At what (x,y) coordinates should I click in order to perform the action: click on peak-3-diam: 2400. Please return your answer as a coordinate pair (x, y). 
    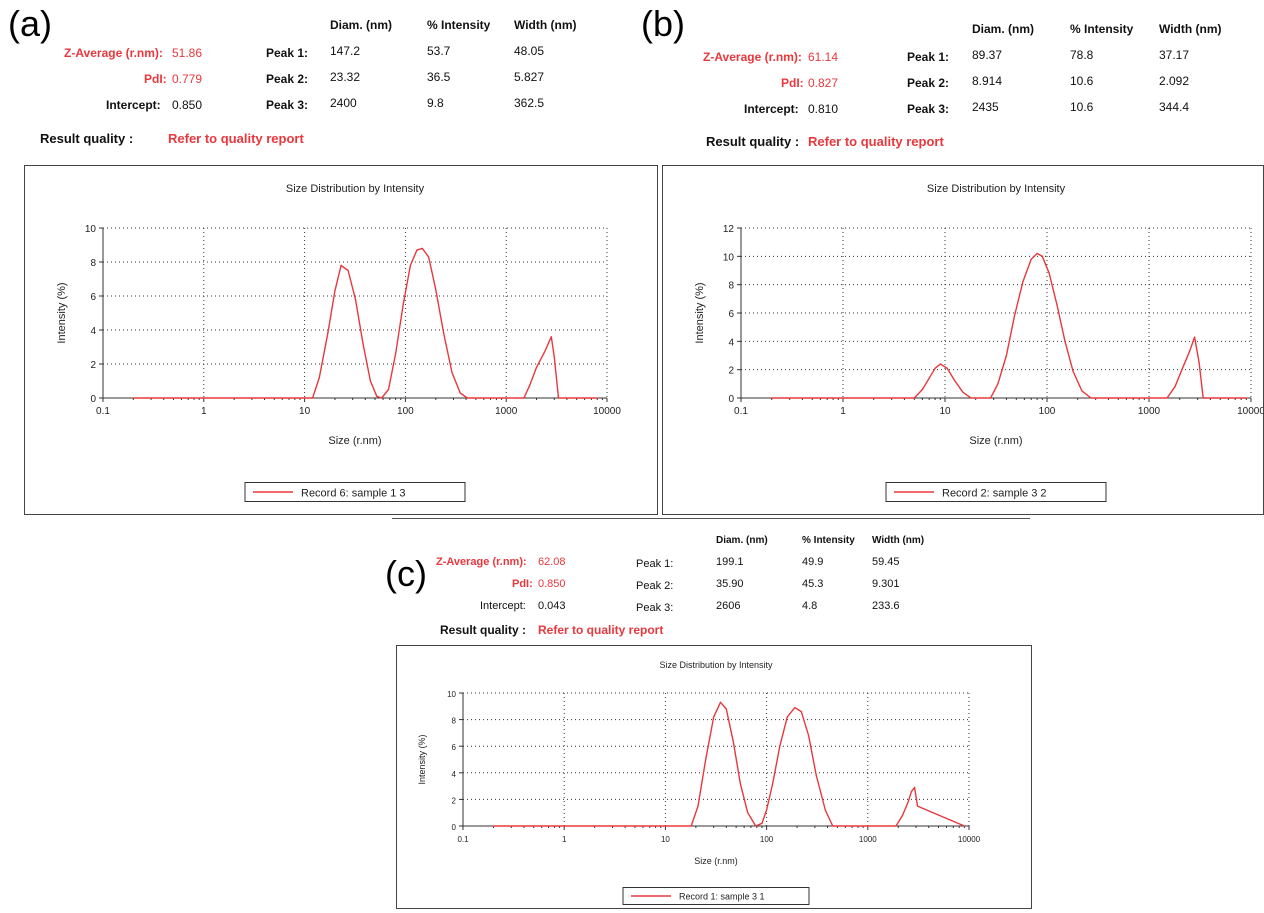
    Looking at the image, I should click on (343, 103).